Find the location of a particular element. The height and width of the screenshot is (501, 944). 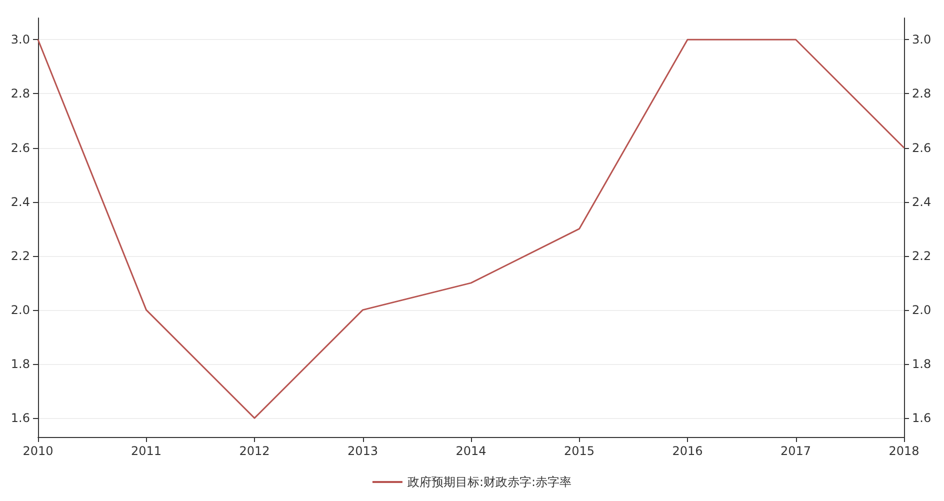

x-tick-label: 2018 is located at coordinates (904, 451).